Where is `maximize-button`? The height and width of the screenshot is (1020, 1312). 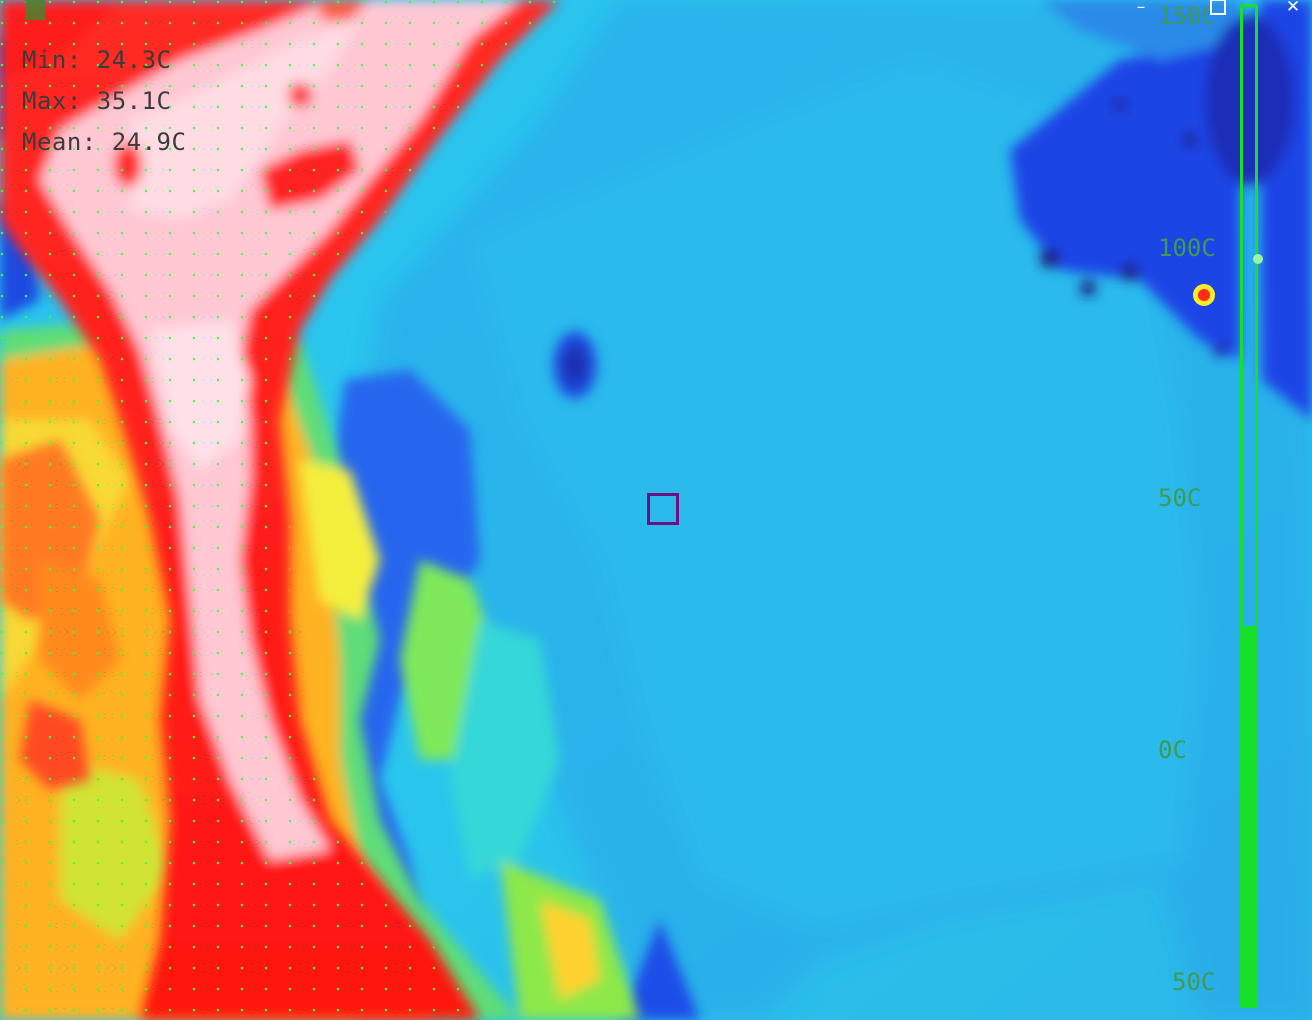
maximize-button is located at coordinates (1218, 9).